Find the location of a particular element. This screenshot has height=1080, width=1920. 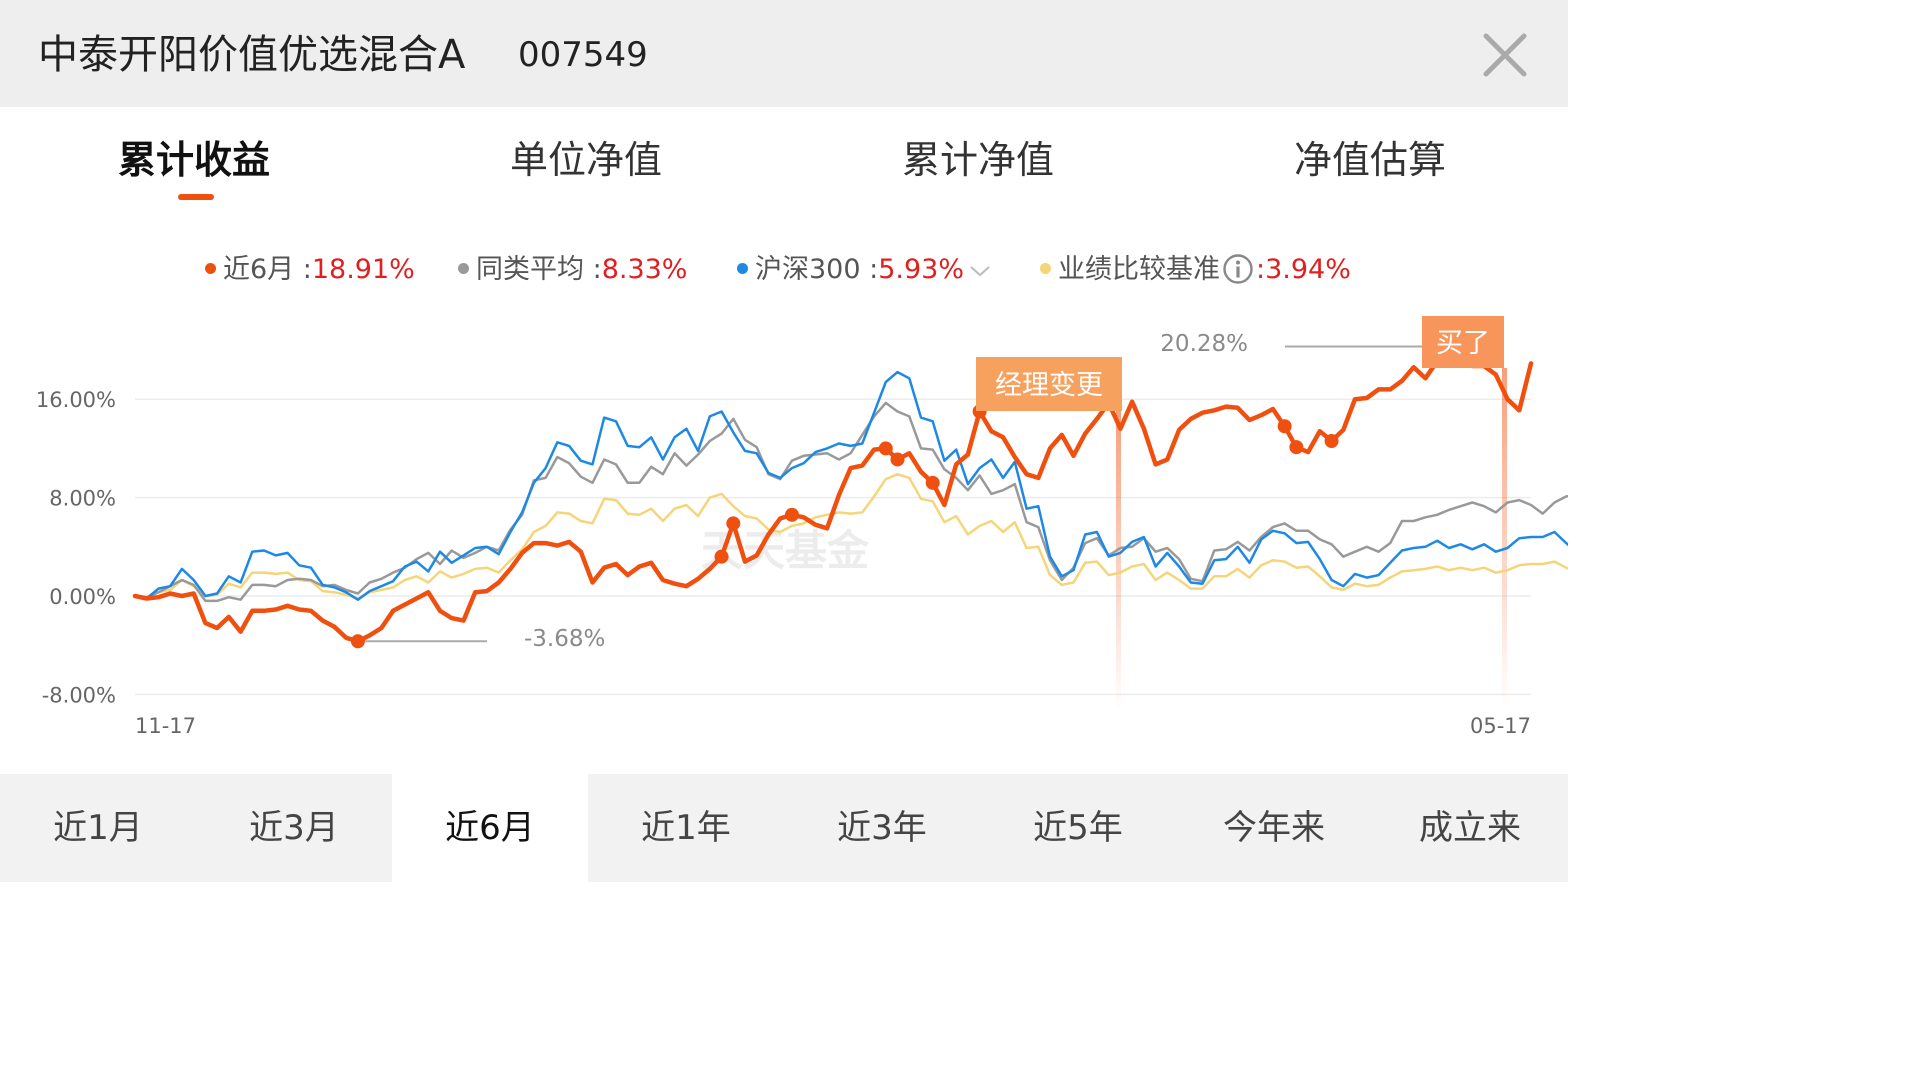

manager-change-tag: 经理变更 is located at coordinates (1049, 385).